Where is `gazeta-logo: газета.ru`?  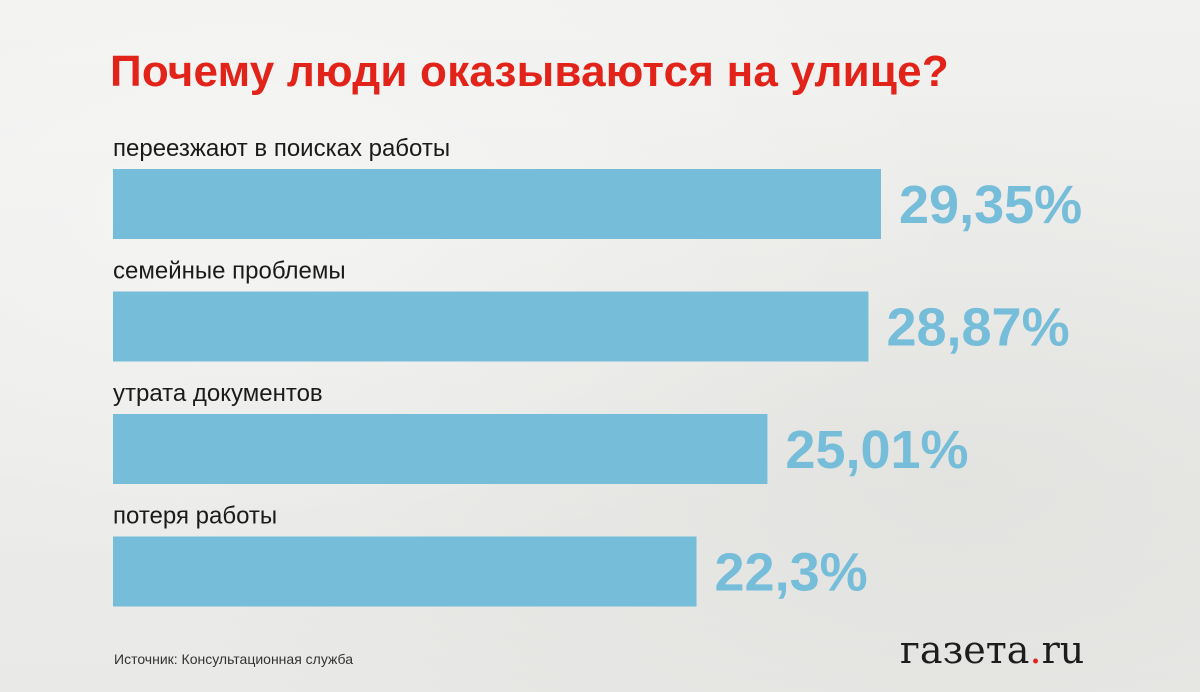
gazeta-logo: газета.ru is located at coordinates (992, 650).